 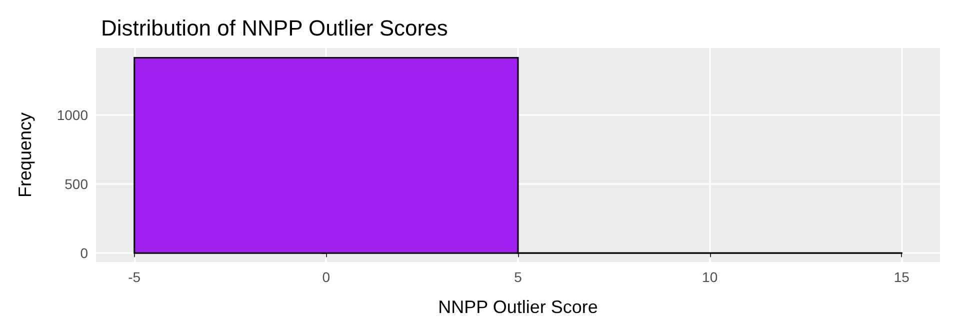 What do you see at coordinates (902, 277) in the screenshot?
I see `x-tick-label: 15` at bounding box center [902, 277].